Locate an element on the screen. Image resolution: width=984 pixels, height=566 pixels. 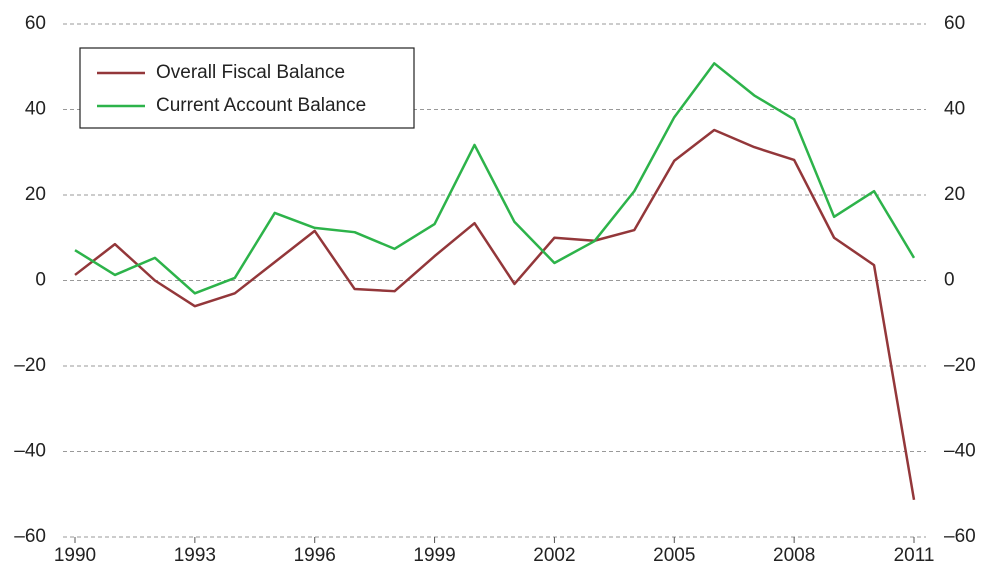
x-tick-label: 1996 is located at coordinates (315, 555).